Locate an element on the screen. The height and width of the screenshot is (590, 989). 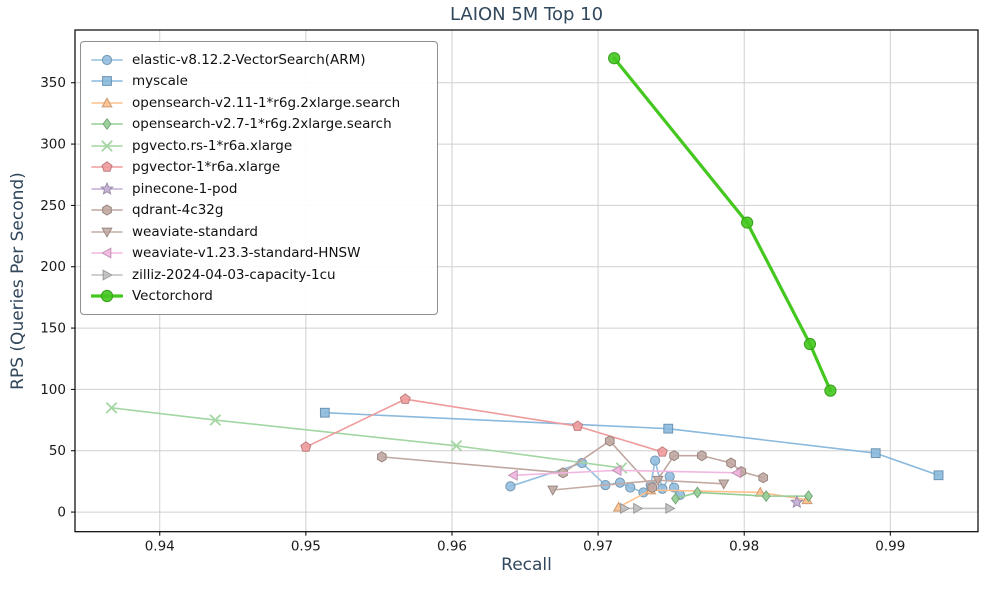
series-pgvecto.rs-1*r6a.xlarge is located at coordinates (366, 437).